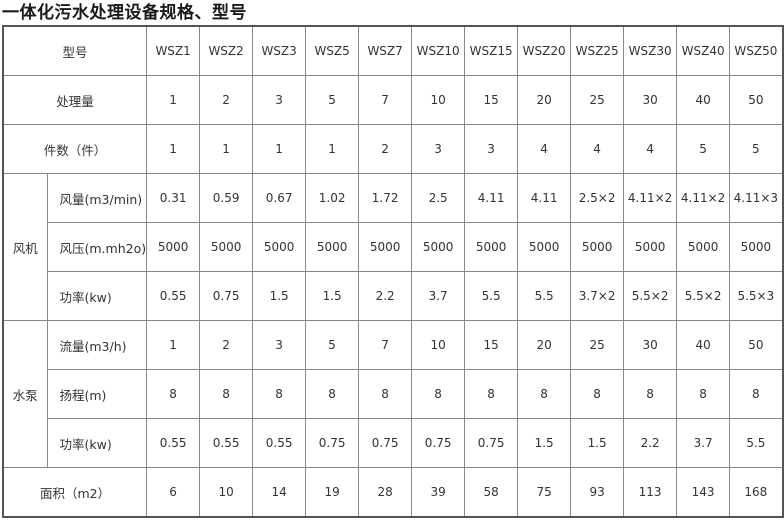 The image size is (784, 525). Describe the element at coordinates (756, 198) in the screenshot. I see `table-cell: 4.11×3` at that location.